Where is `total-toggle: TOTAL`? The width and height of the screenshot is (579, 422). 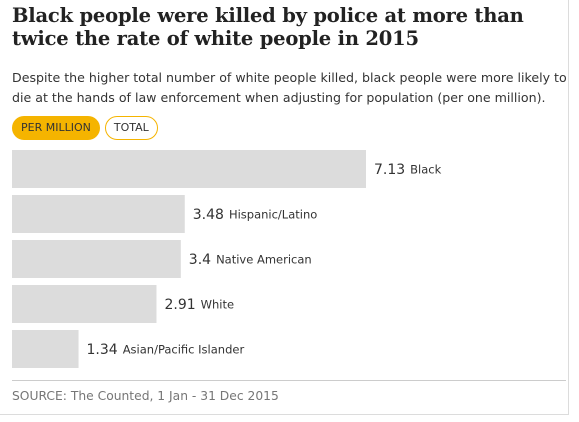 total-toggle: TOTAL is located at coordinates (131, 128).